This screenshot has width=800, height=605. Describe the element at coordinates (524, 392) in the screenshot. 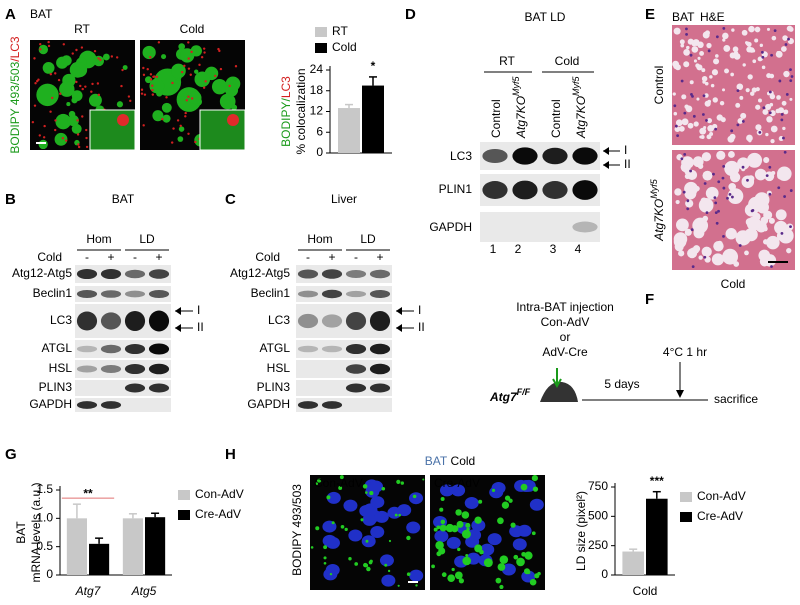

I see `label-superscript: F/F` at that location.